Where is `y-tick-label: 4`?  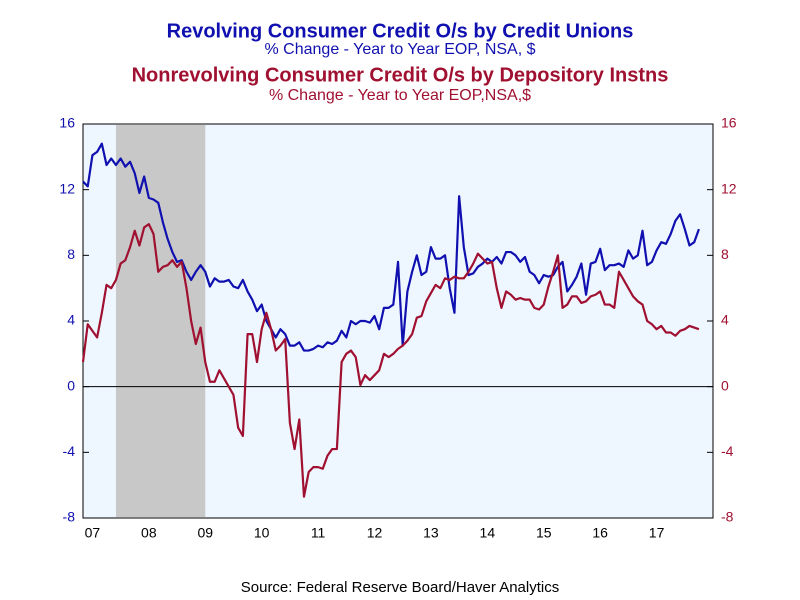 y-tick-label: 4 is located at coordinates (71, 320).